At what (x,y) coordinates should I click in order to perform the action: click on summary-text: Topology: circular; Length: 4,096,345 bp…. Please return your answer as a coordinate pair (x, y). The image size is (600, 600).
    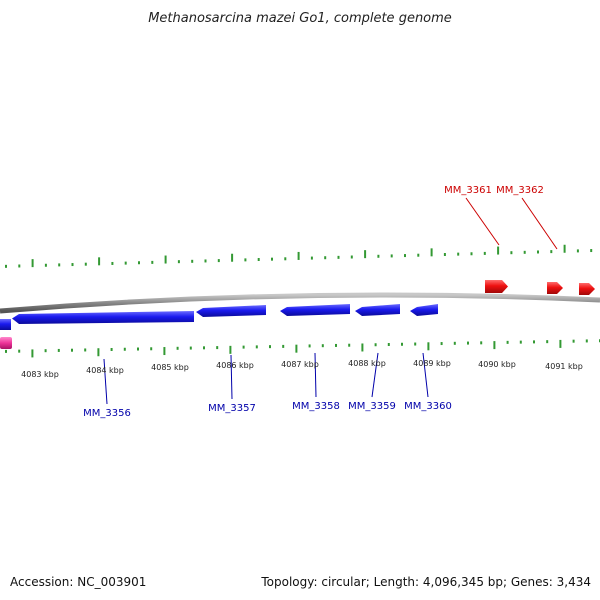
    Looking at the image, I should click on (425, 582).